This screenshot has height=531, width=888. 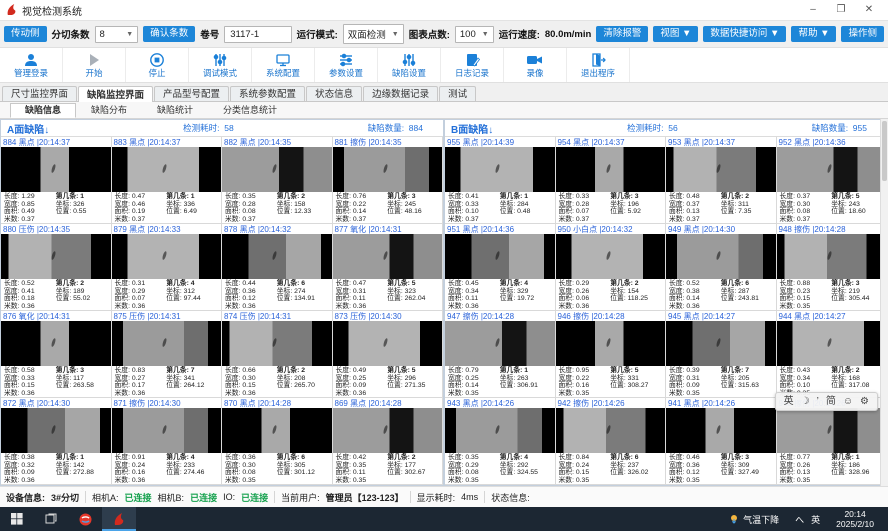 I want to click on drive-side-button: 传动侧, so click(x=25, y=34).